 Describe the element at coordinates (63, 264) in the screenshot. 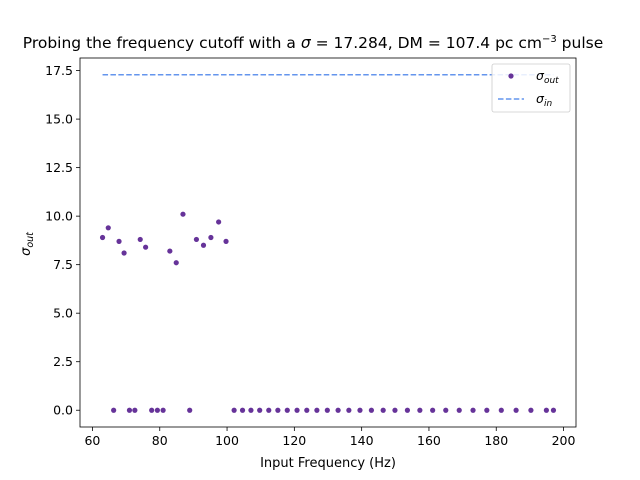

I see `y-tick-label: 7.5` at that location.